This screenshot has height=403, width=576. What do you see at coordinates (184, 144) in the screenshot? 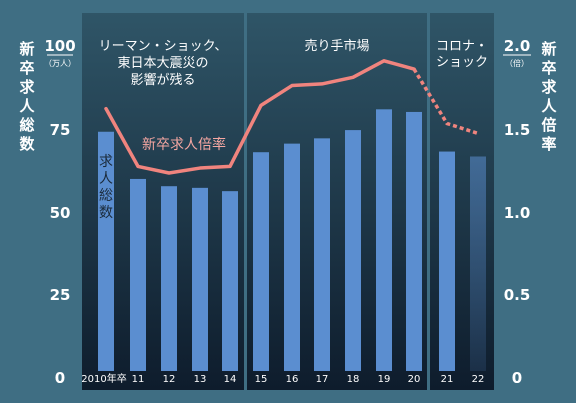
I see `line-series-label: 新卒求人倍率` at bounding box center [184, 144].